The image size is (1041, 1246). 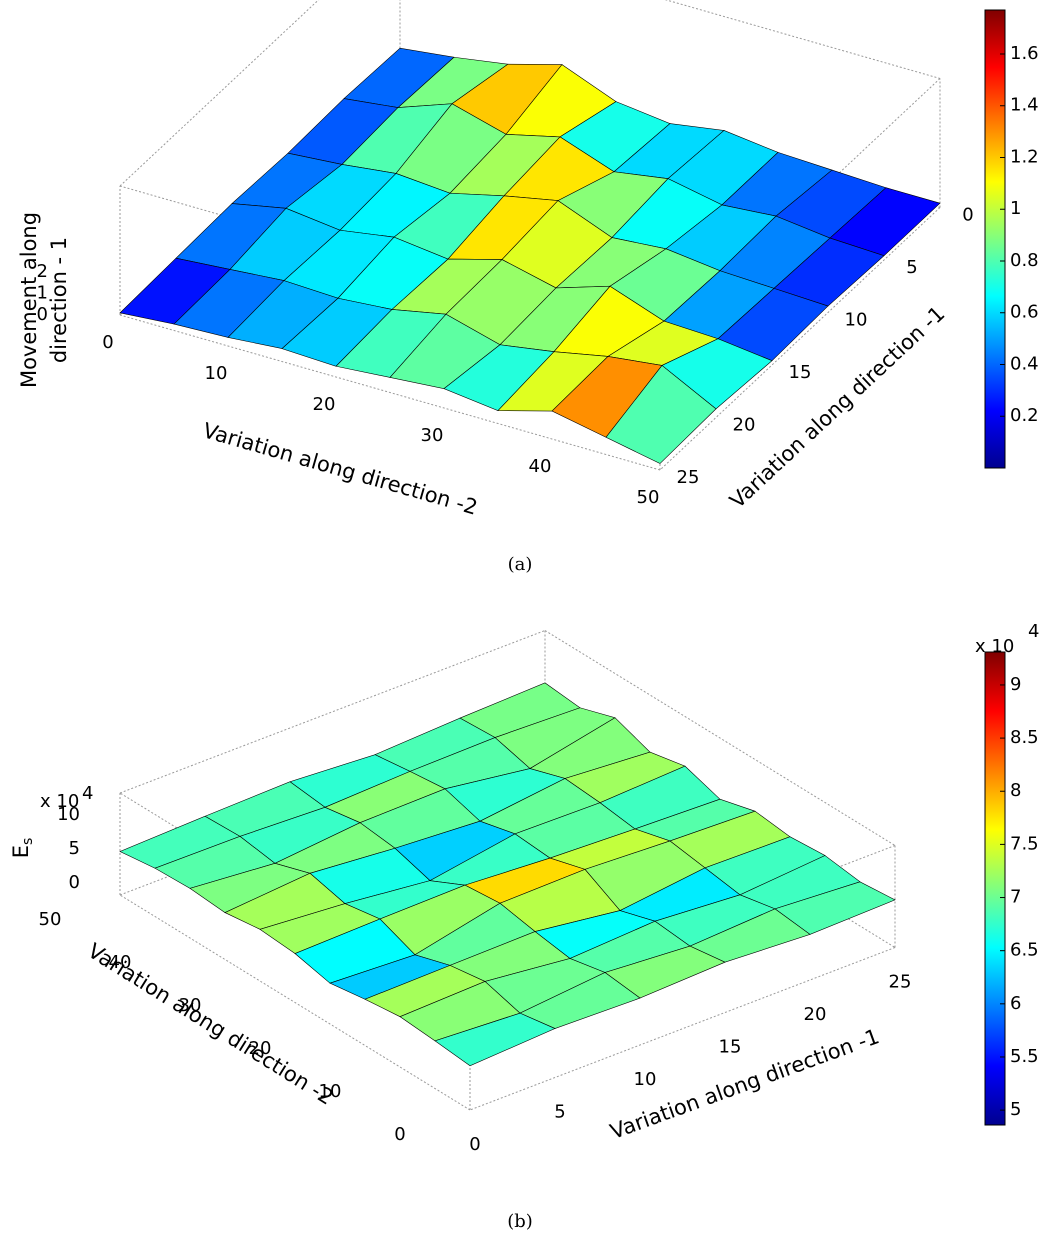 I want to click on colorbar-tick-label: 6.5, so click(x=1024, y=950).